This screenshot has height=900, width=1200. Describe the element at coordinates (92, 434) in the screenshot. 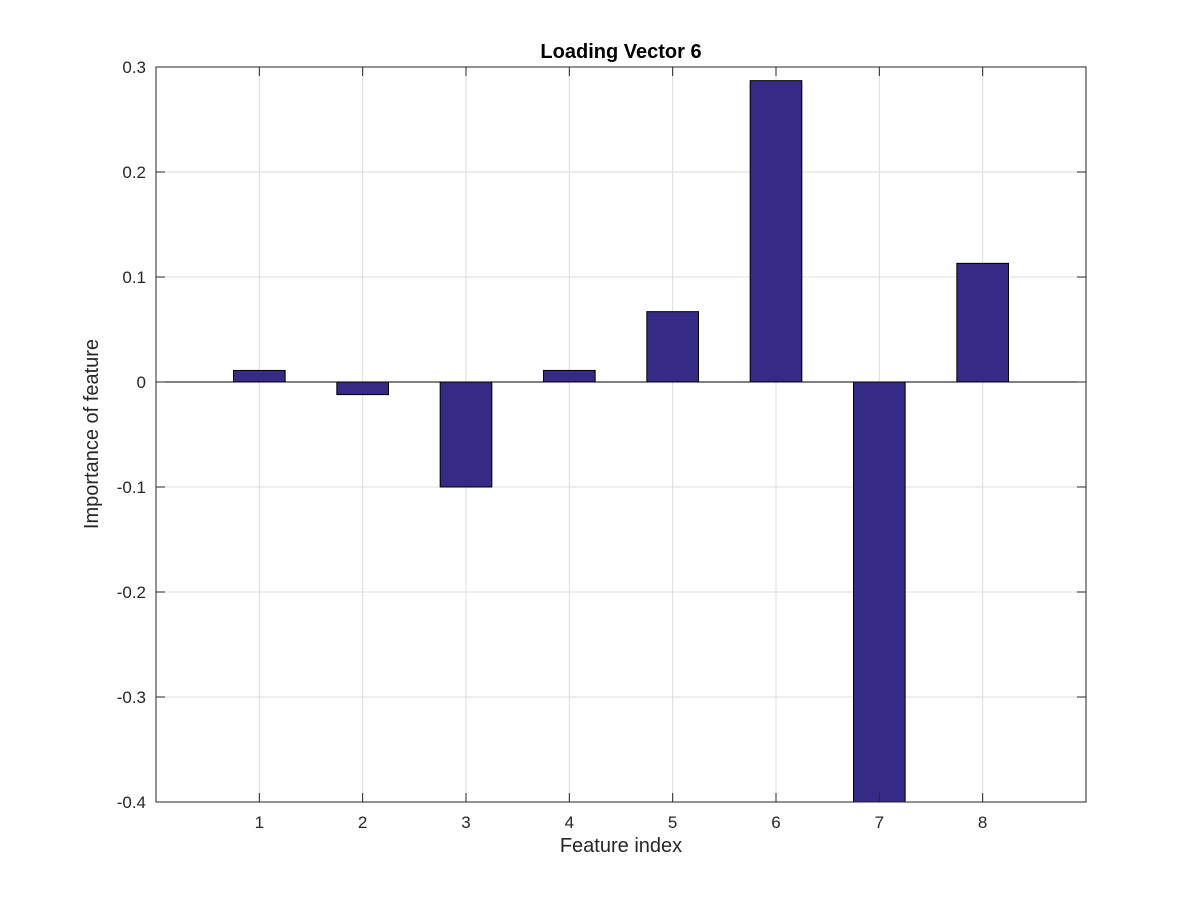

I see `y-axis-label: Importance of feature` at that location.